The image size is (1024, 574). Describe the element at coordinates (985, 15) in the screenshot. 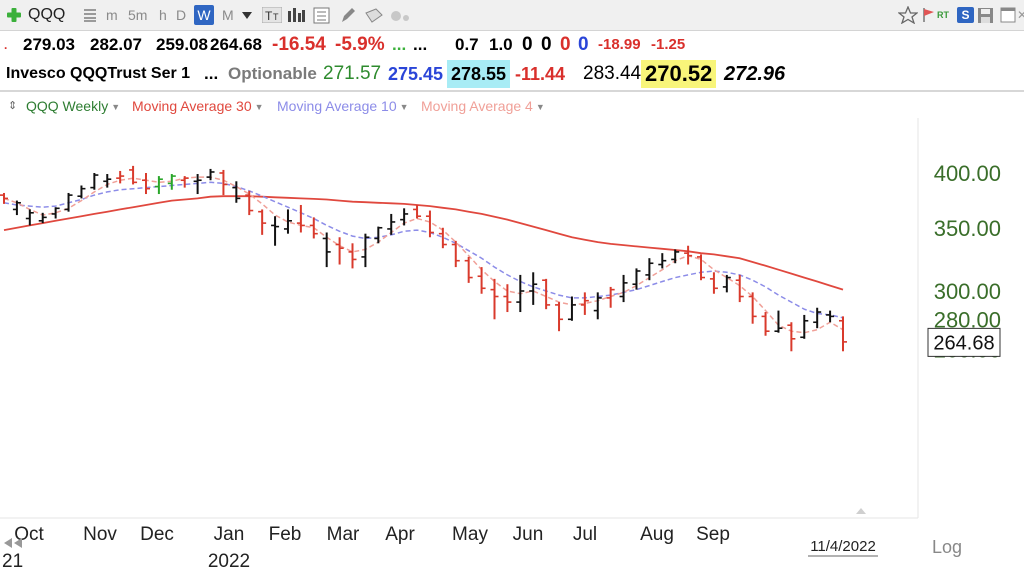

I see `save-icon` at that location.